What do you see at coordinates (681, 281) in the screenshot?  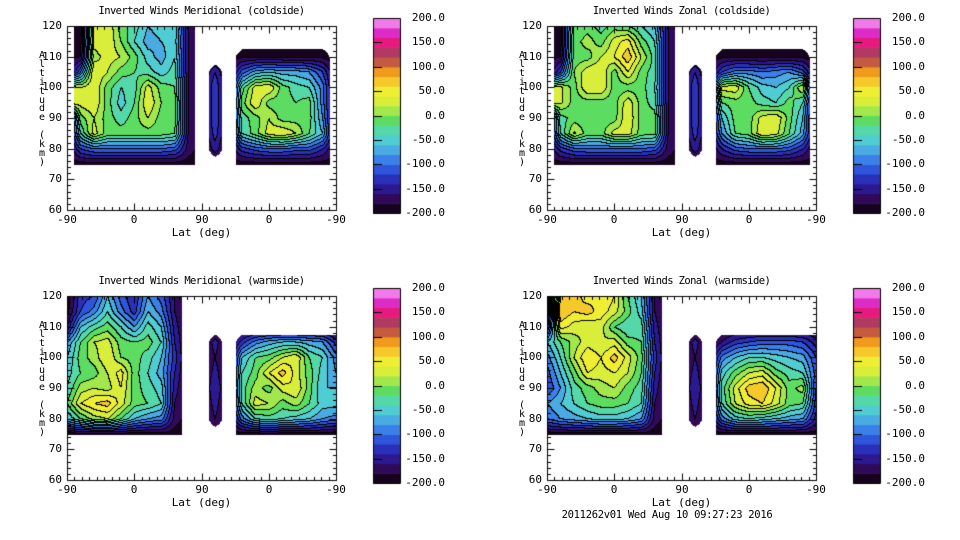 I see `plot-title: Inverted Winds Zonal (warmside)` at bounding box center [681, 281].